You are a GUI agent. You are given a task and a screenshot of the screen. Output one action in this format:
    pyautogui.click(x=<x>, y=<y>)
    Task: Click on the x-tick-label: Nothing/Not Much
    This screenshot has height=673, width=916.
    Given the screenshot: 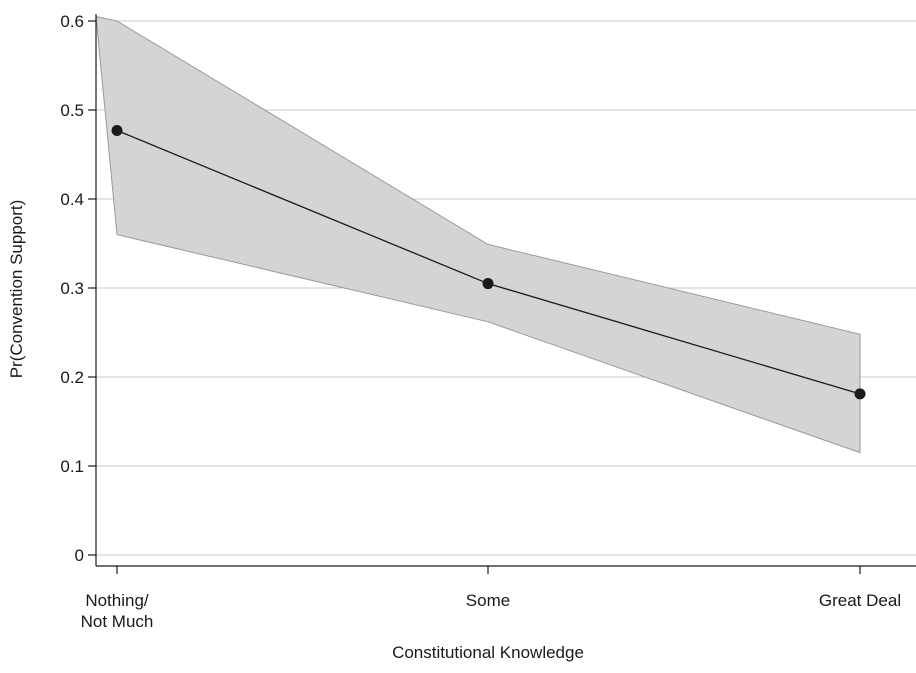 What is the action you would take?
    pyautogui.click(x=117, y=611)
    